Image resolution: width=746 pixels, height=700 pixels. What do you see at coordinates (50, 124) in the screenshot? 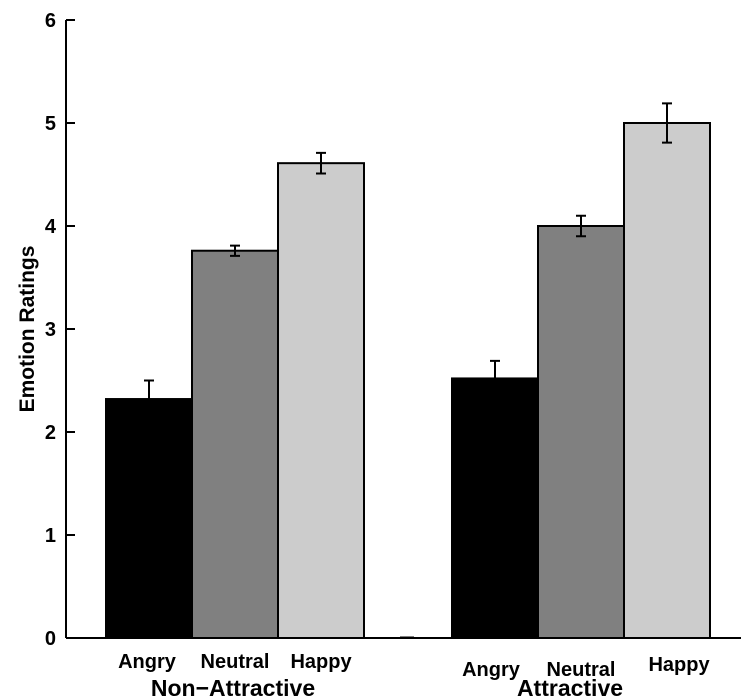
I see `y-tick-label: 5` at bounding box center [50, 124].